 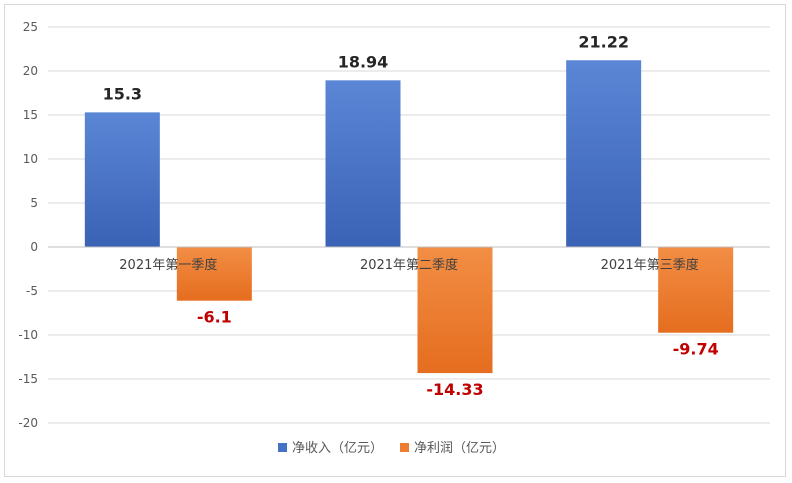 I want to click on y-tick-label: -5, so click(x=32, y=291).